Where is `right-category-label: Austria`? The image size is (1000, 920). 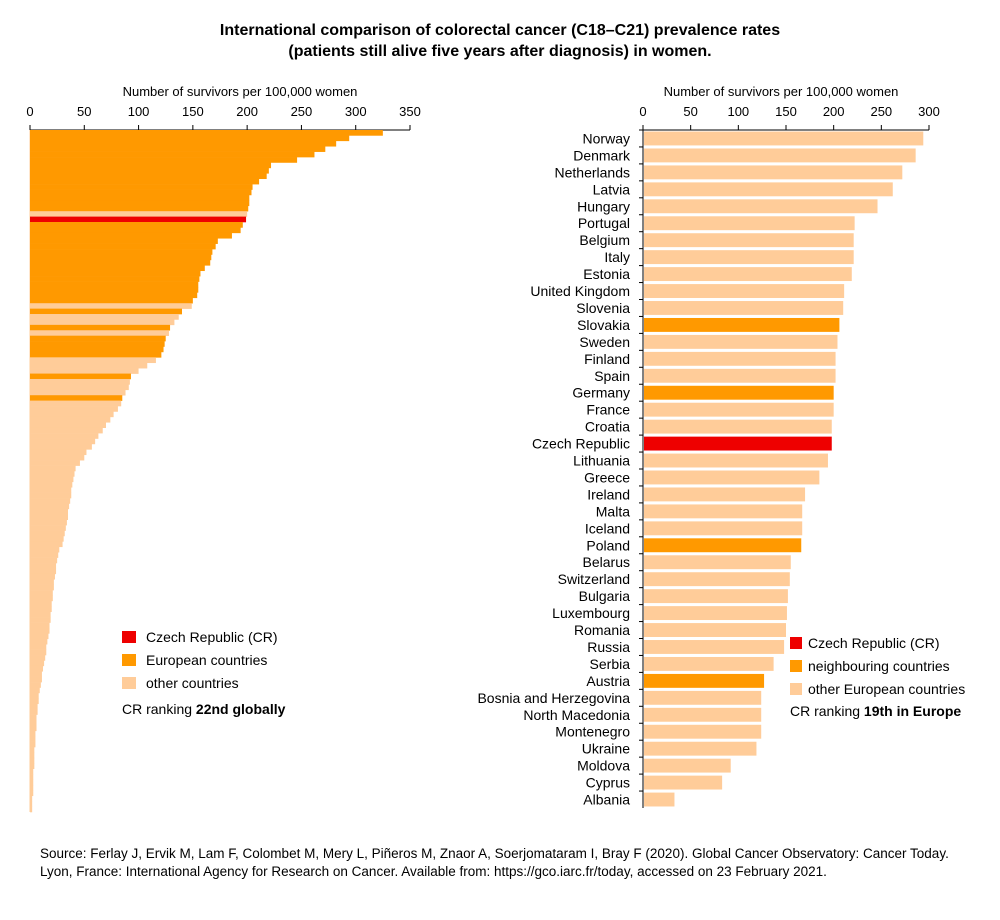
right-category-label: Austria is located at coordinates (608, 681).